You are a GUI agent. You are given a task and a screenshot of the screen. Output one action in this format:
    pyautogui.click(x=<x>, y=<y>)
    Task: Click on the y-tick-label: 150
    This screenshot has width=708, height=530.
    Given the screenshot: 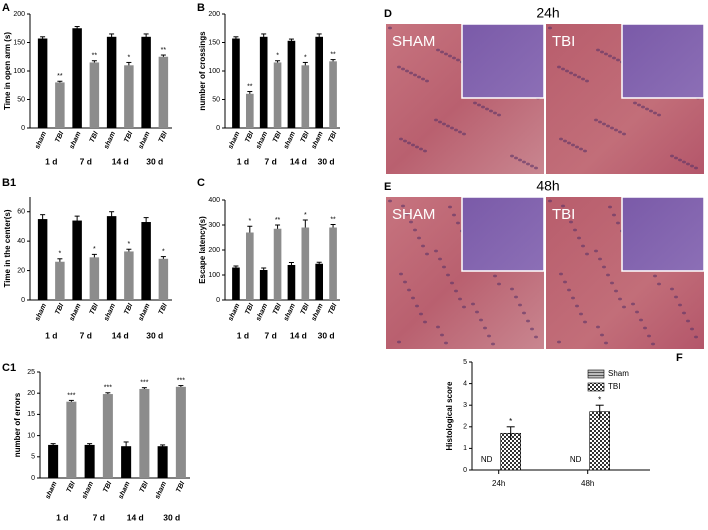 What is the action you would take?
    pyautogui.click(x=19, y=42)
    